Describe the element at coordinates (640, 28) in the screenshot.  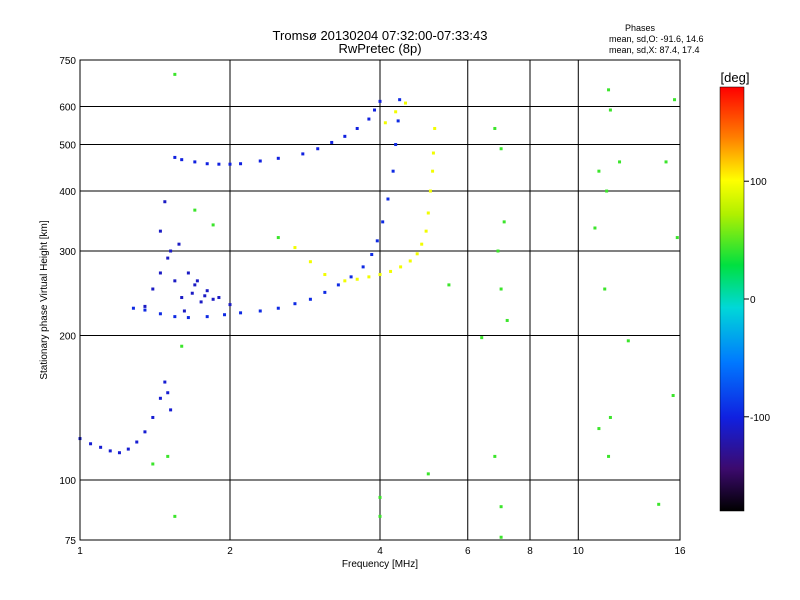
I see `stats-heading: Phases` at that location.